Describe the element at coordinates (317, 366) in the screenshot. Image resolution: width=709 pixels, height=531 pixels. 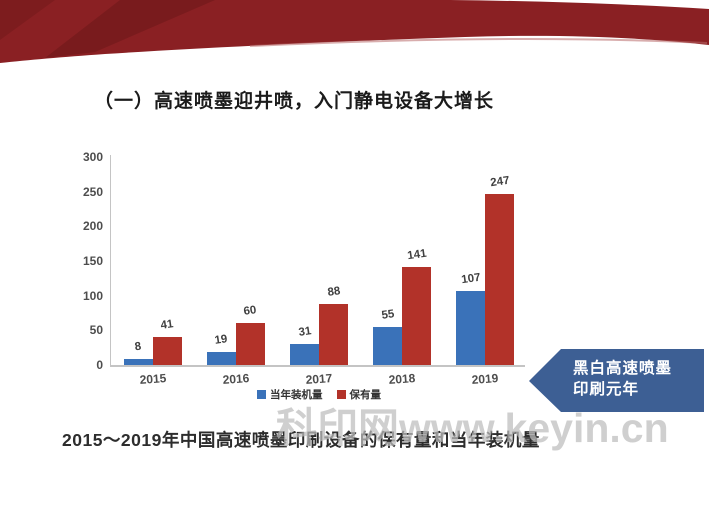
I see `x-axis-line` at that location.